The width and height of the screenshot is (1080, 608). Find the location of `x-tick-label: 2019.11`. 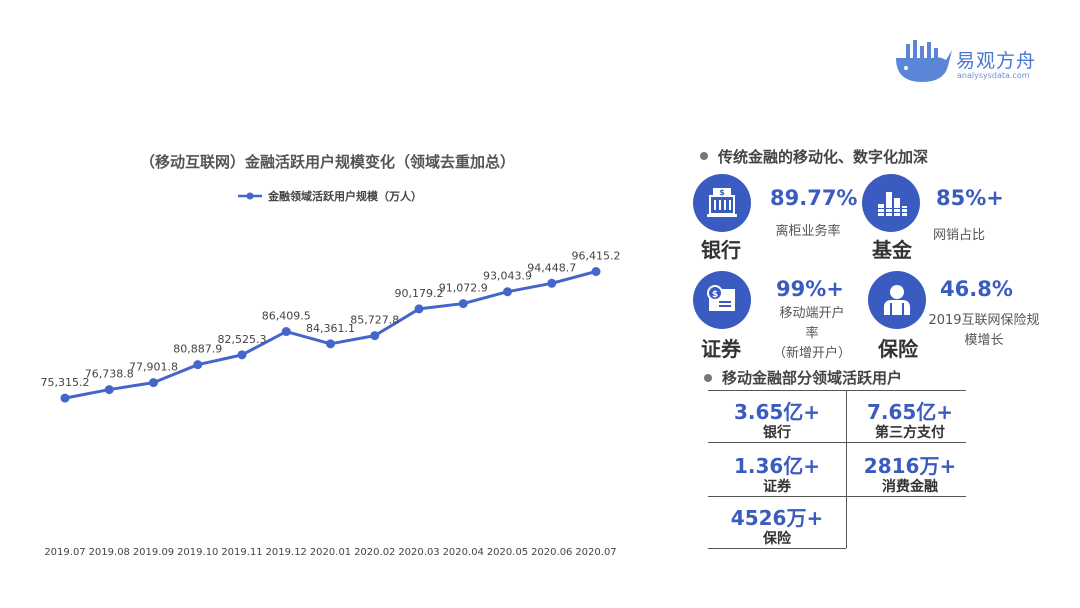

x-tick-label: 2019.11 is located at coordinates (241, 552).